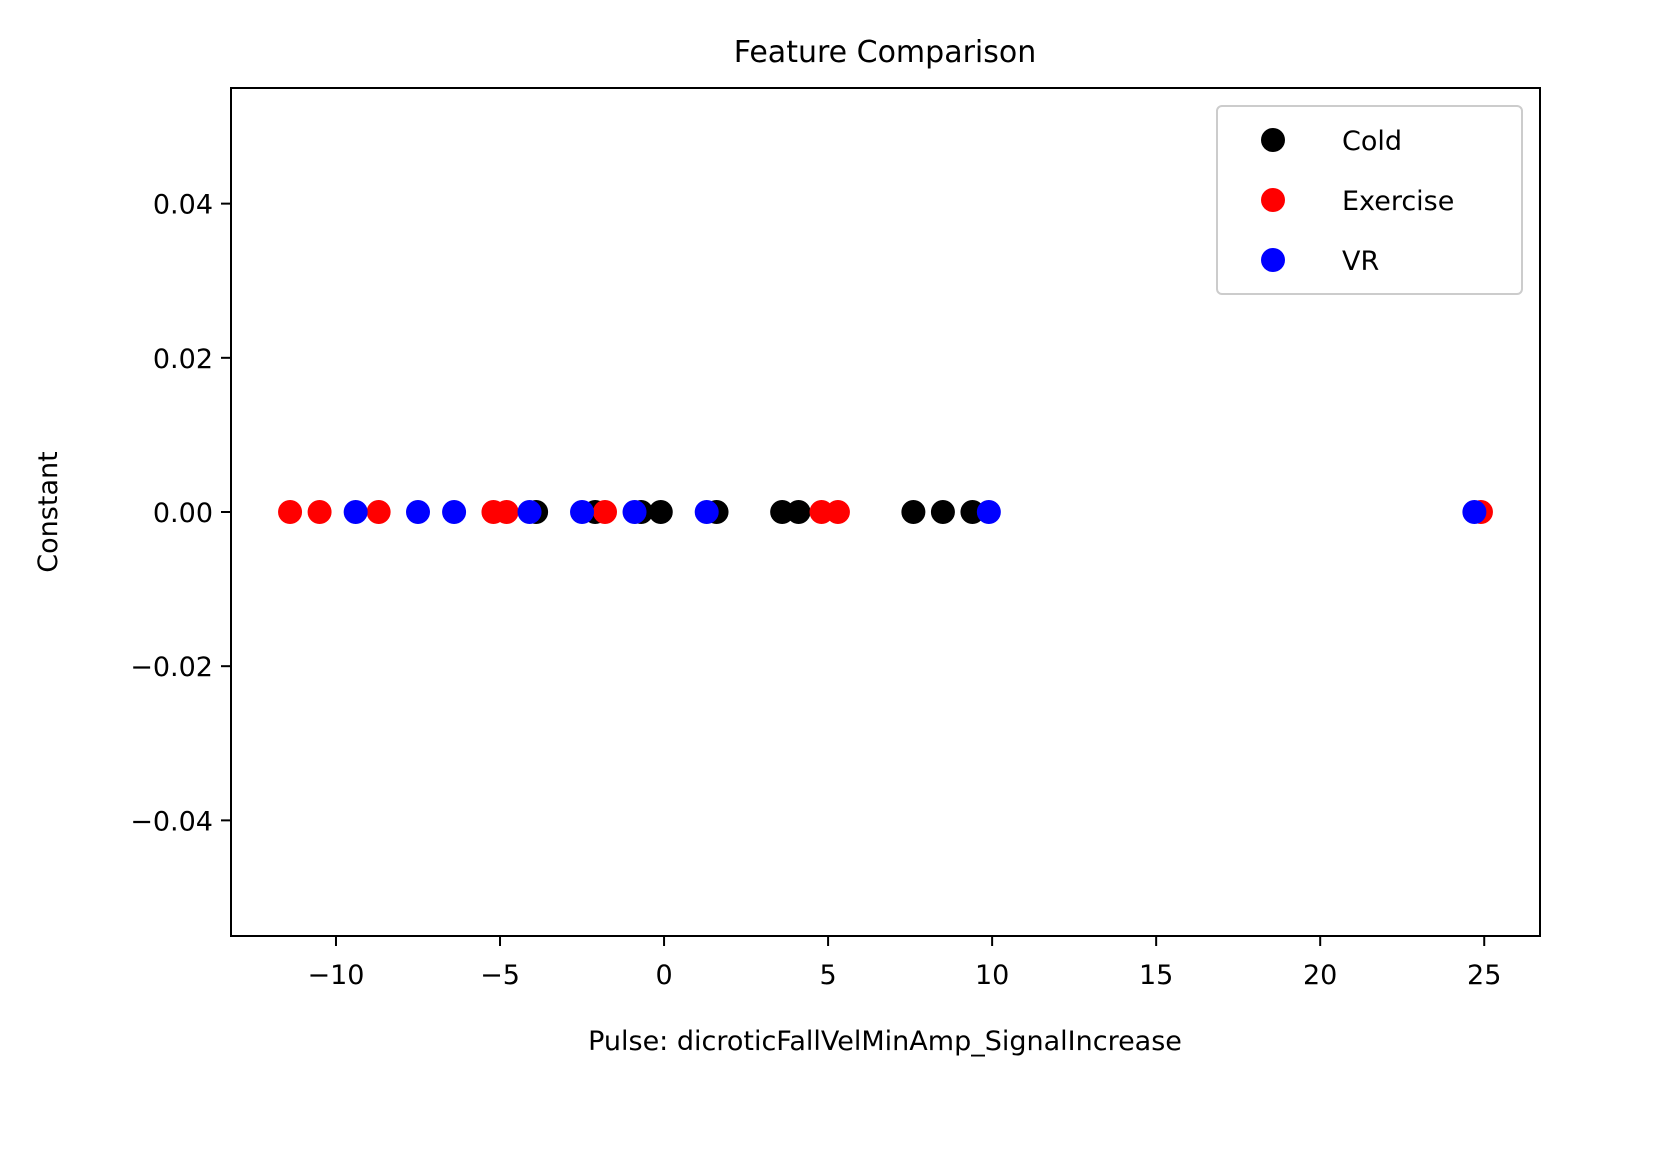 This screenshot has height=1159, width=1670. Describe the element at coordinates (663, 975) in the screenshot. I see `x-tick-label: 0` at that location.